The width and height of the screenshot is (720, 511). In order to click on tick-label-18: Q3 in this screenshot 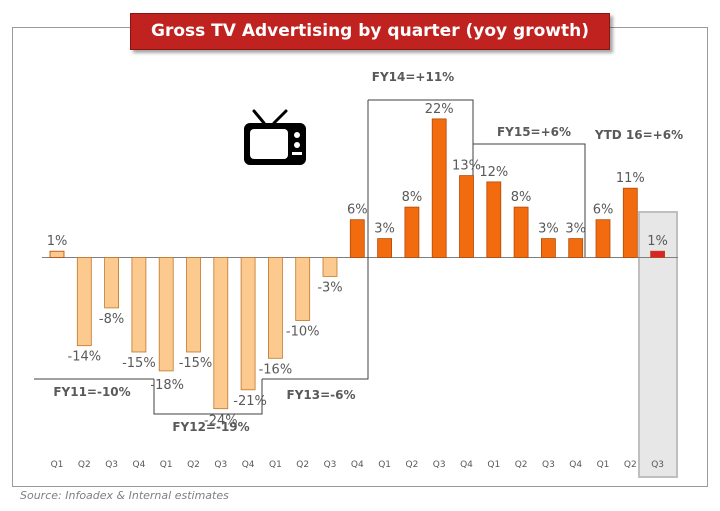, I will do `click(548, 465)`.